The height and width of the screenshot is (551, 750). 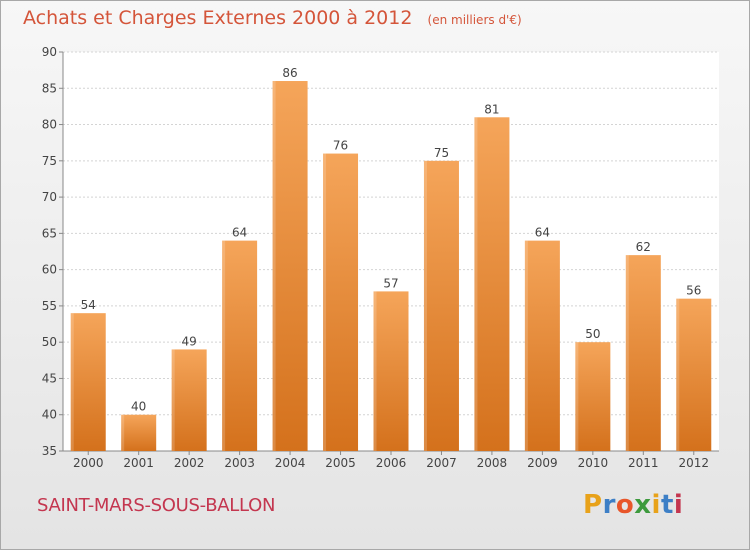 What do you see at coordinates (643, 505) in the screenshot?
I see `logo-letter: x` at bounding box center [643, 505].